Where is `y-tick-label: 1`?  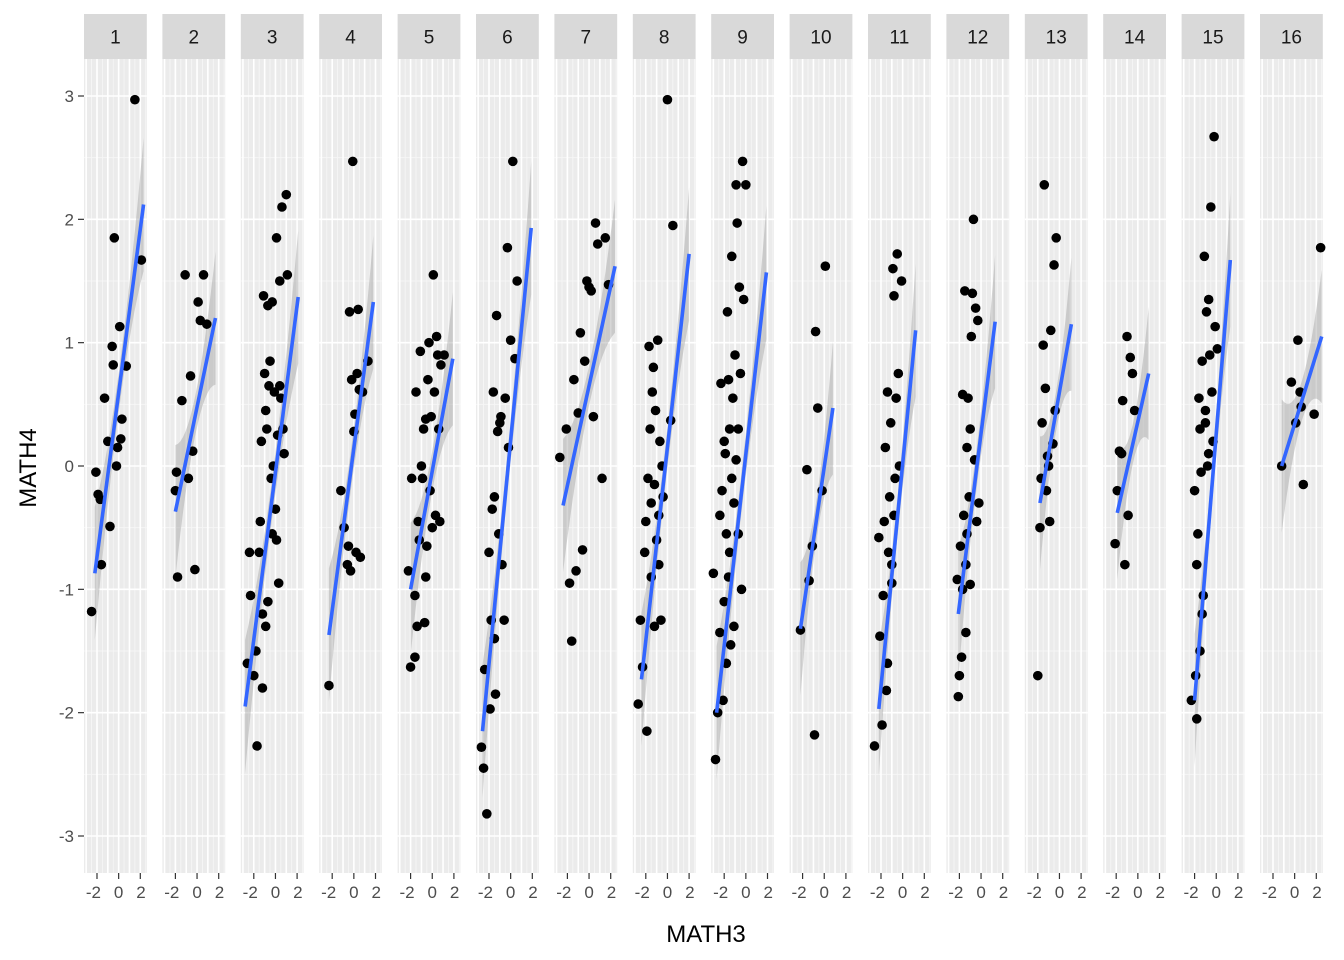 y-tick-label: 1 is located at coordinates (69, 343).